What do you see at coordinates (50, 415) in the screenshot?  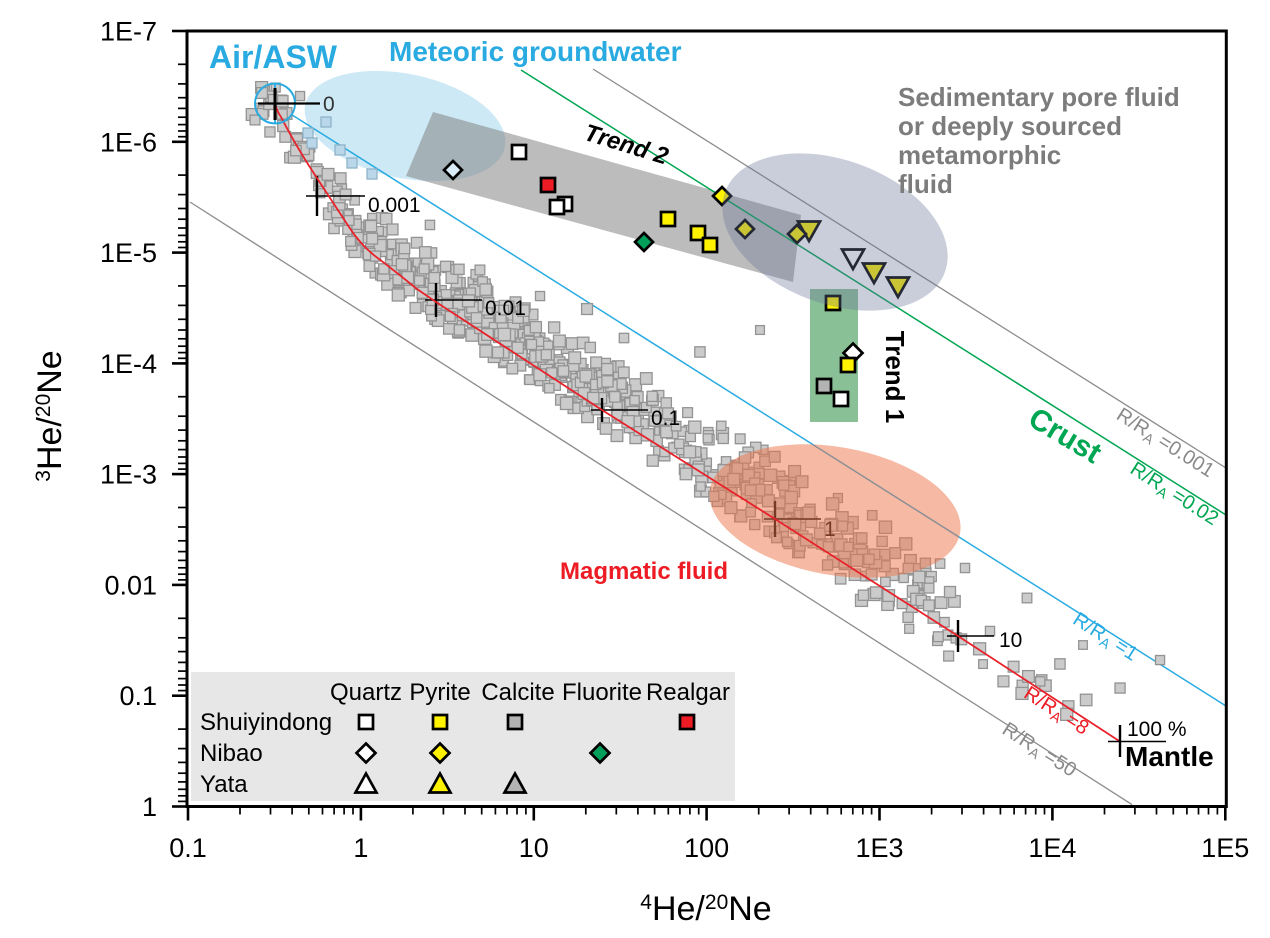 I see `svg-text: 3He/20Ne` at bounding box center [50, 415].